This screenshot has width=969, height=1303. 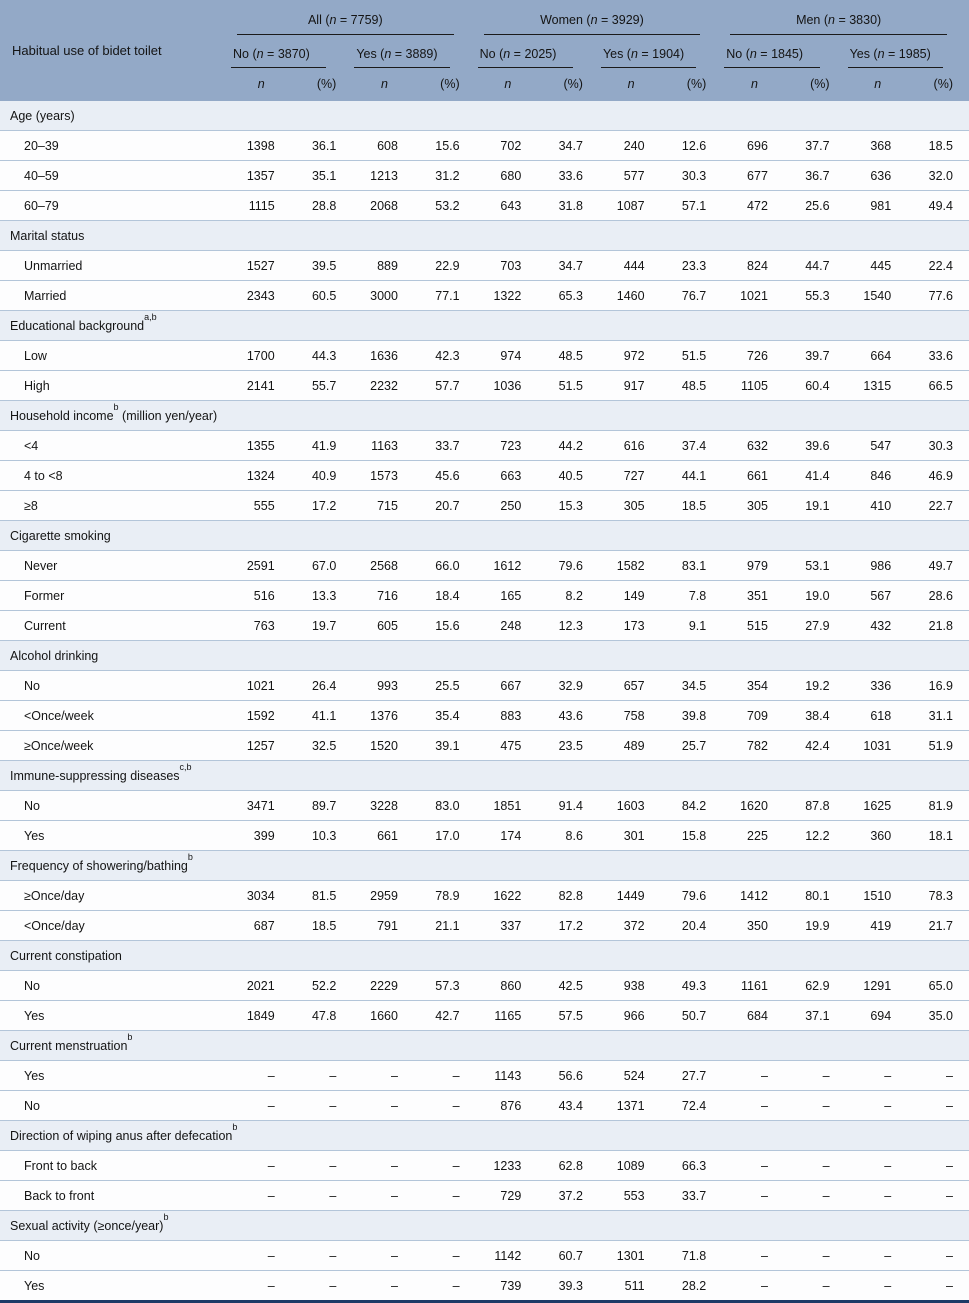 What do you see at coordinates (753, 145) in the screenshot?
I see `cell: 696` at bounding box center [753, 145].